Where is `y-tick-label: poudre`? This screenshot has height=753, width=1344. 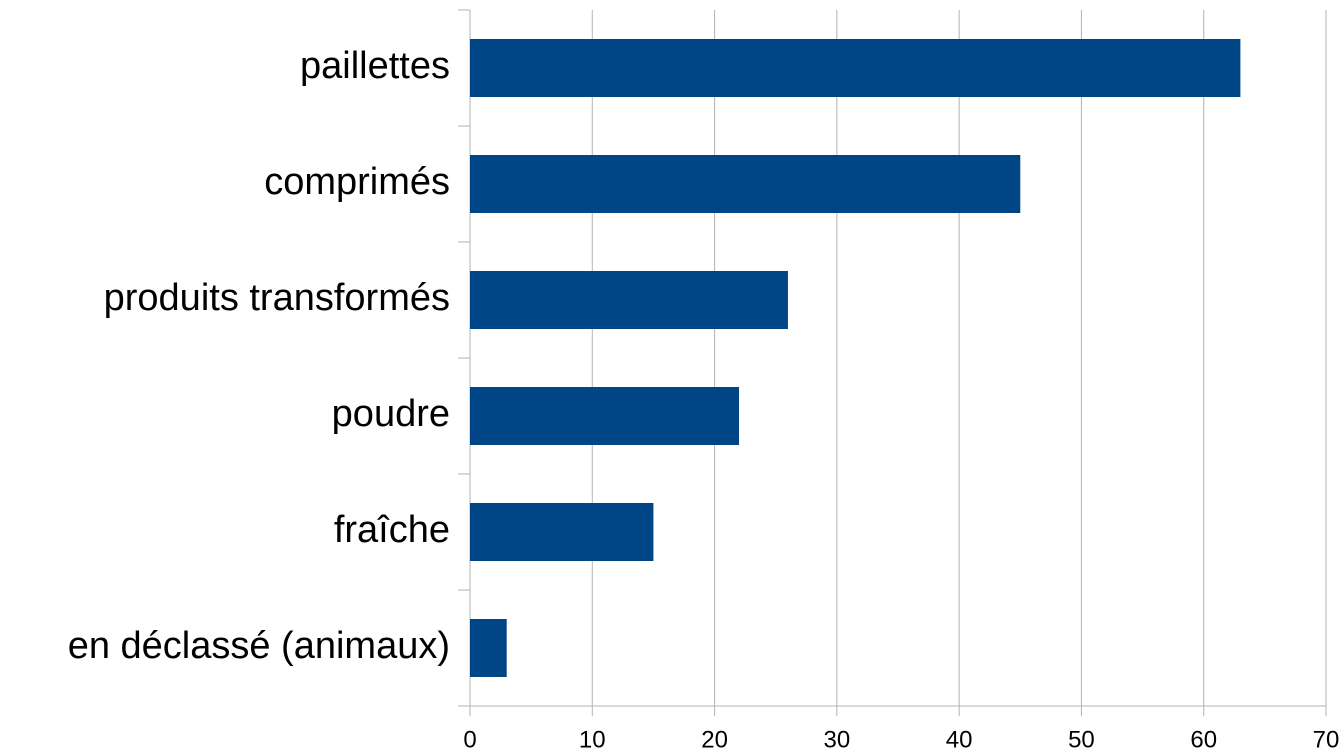 y-tick-label: poudre is located at coordinates (391, 414).